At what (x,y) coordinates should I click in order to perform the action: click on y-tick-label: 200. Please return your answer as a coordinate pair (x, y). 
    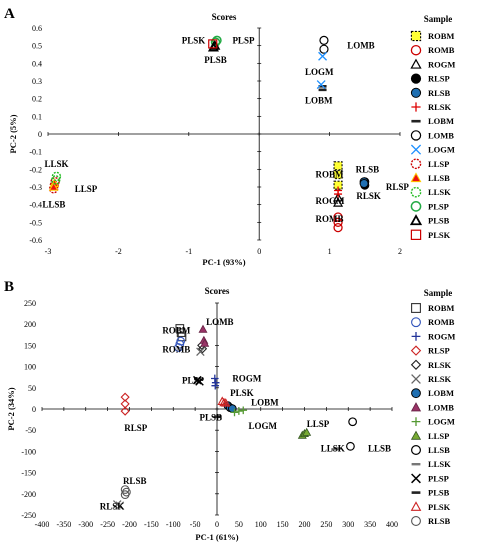
    Looking at the image, I should click on (30, 324).